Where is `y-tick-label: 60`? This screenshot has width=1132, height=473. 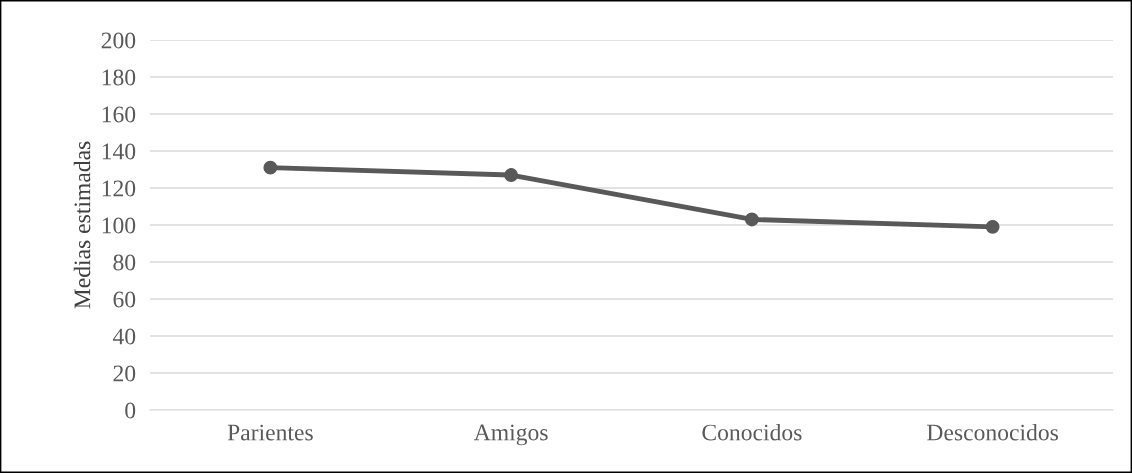
y-tick-label: 60 is located at coordinates (124, 299).